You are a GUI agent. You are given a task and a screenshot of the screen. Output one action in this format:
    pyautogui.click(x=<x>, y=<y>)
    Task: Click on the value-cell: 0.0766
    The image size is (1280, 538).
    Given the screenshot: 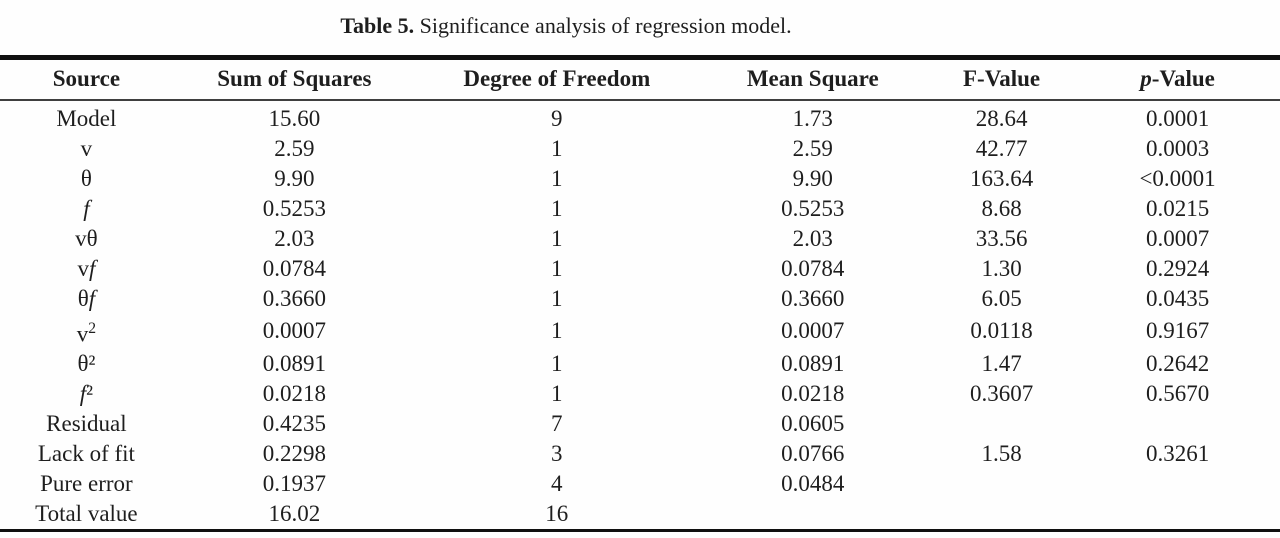 What is the action you would take?
    pyautogui.click(x=813, y=454)
    